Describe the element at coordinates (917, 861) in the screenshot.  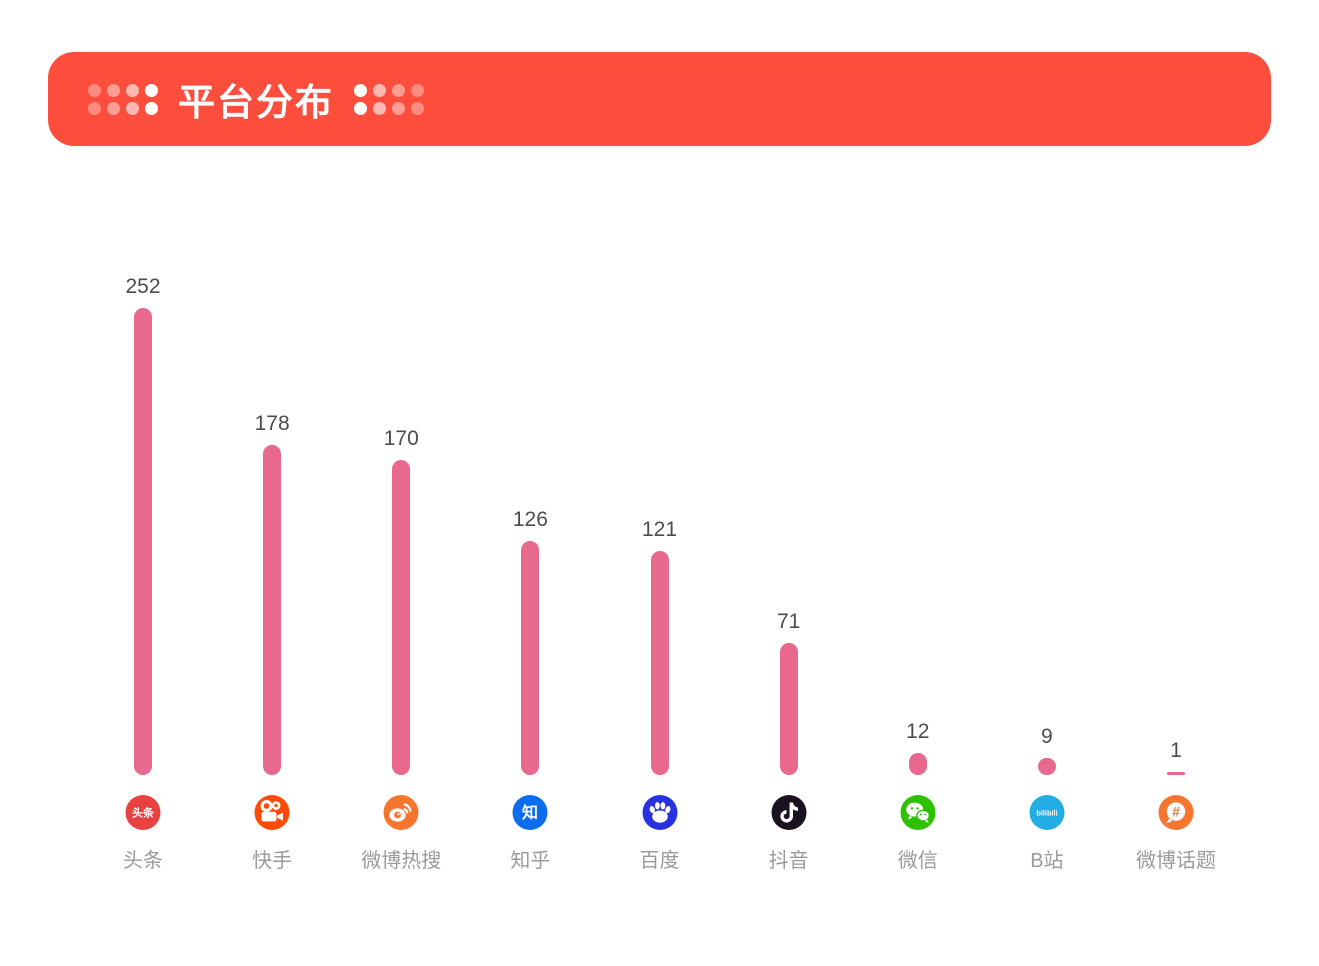
I see `platform-label: 微信` at that location.